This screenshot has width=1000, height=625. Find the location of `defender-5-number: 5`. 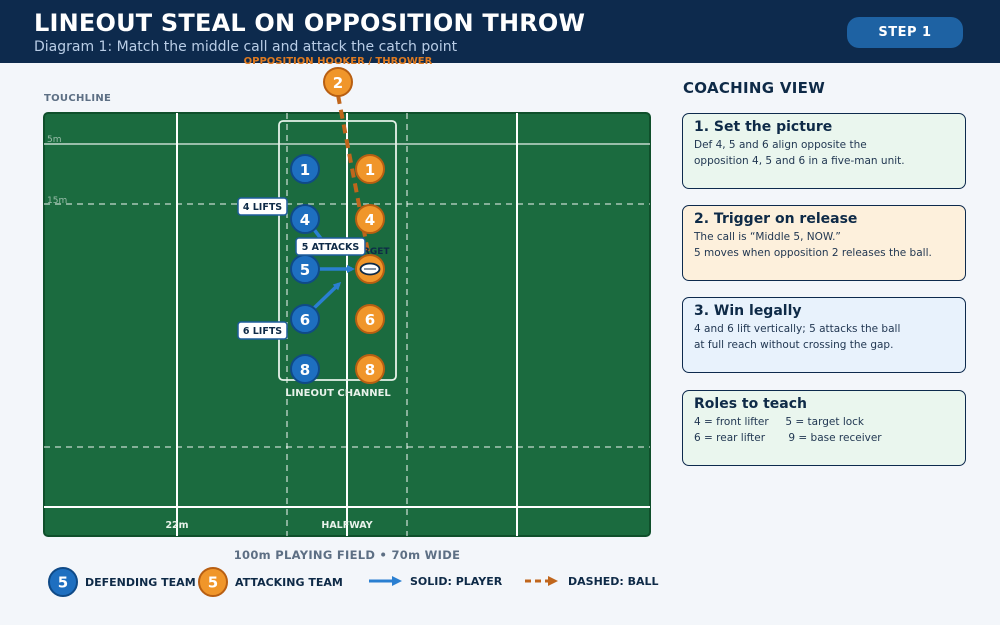

defender-5-number: 5 is located at coordinates (305, 270).